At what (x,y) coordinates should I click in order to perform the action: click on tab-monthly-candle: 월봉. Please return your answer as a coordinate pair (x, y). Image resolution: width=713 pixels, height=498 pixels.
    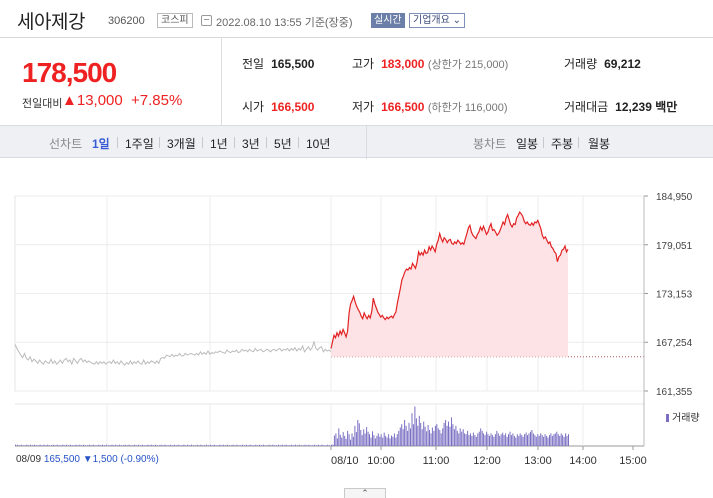
    Looking at the image, I should click on (599, 144).